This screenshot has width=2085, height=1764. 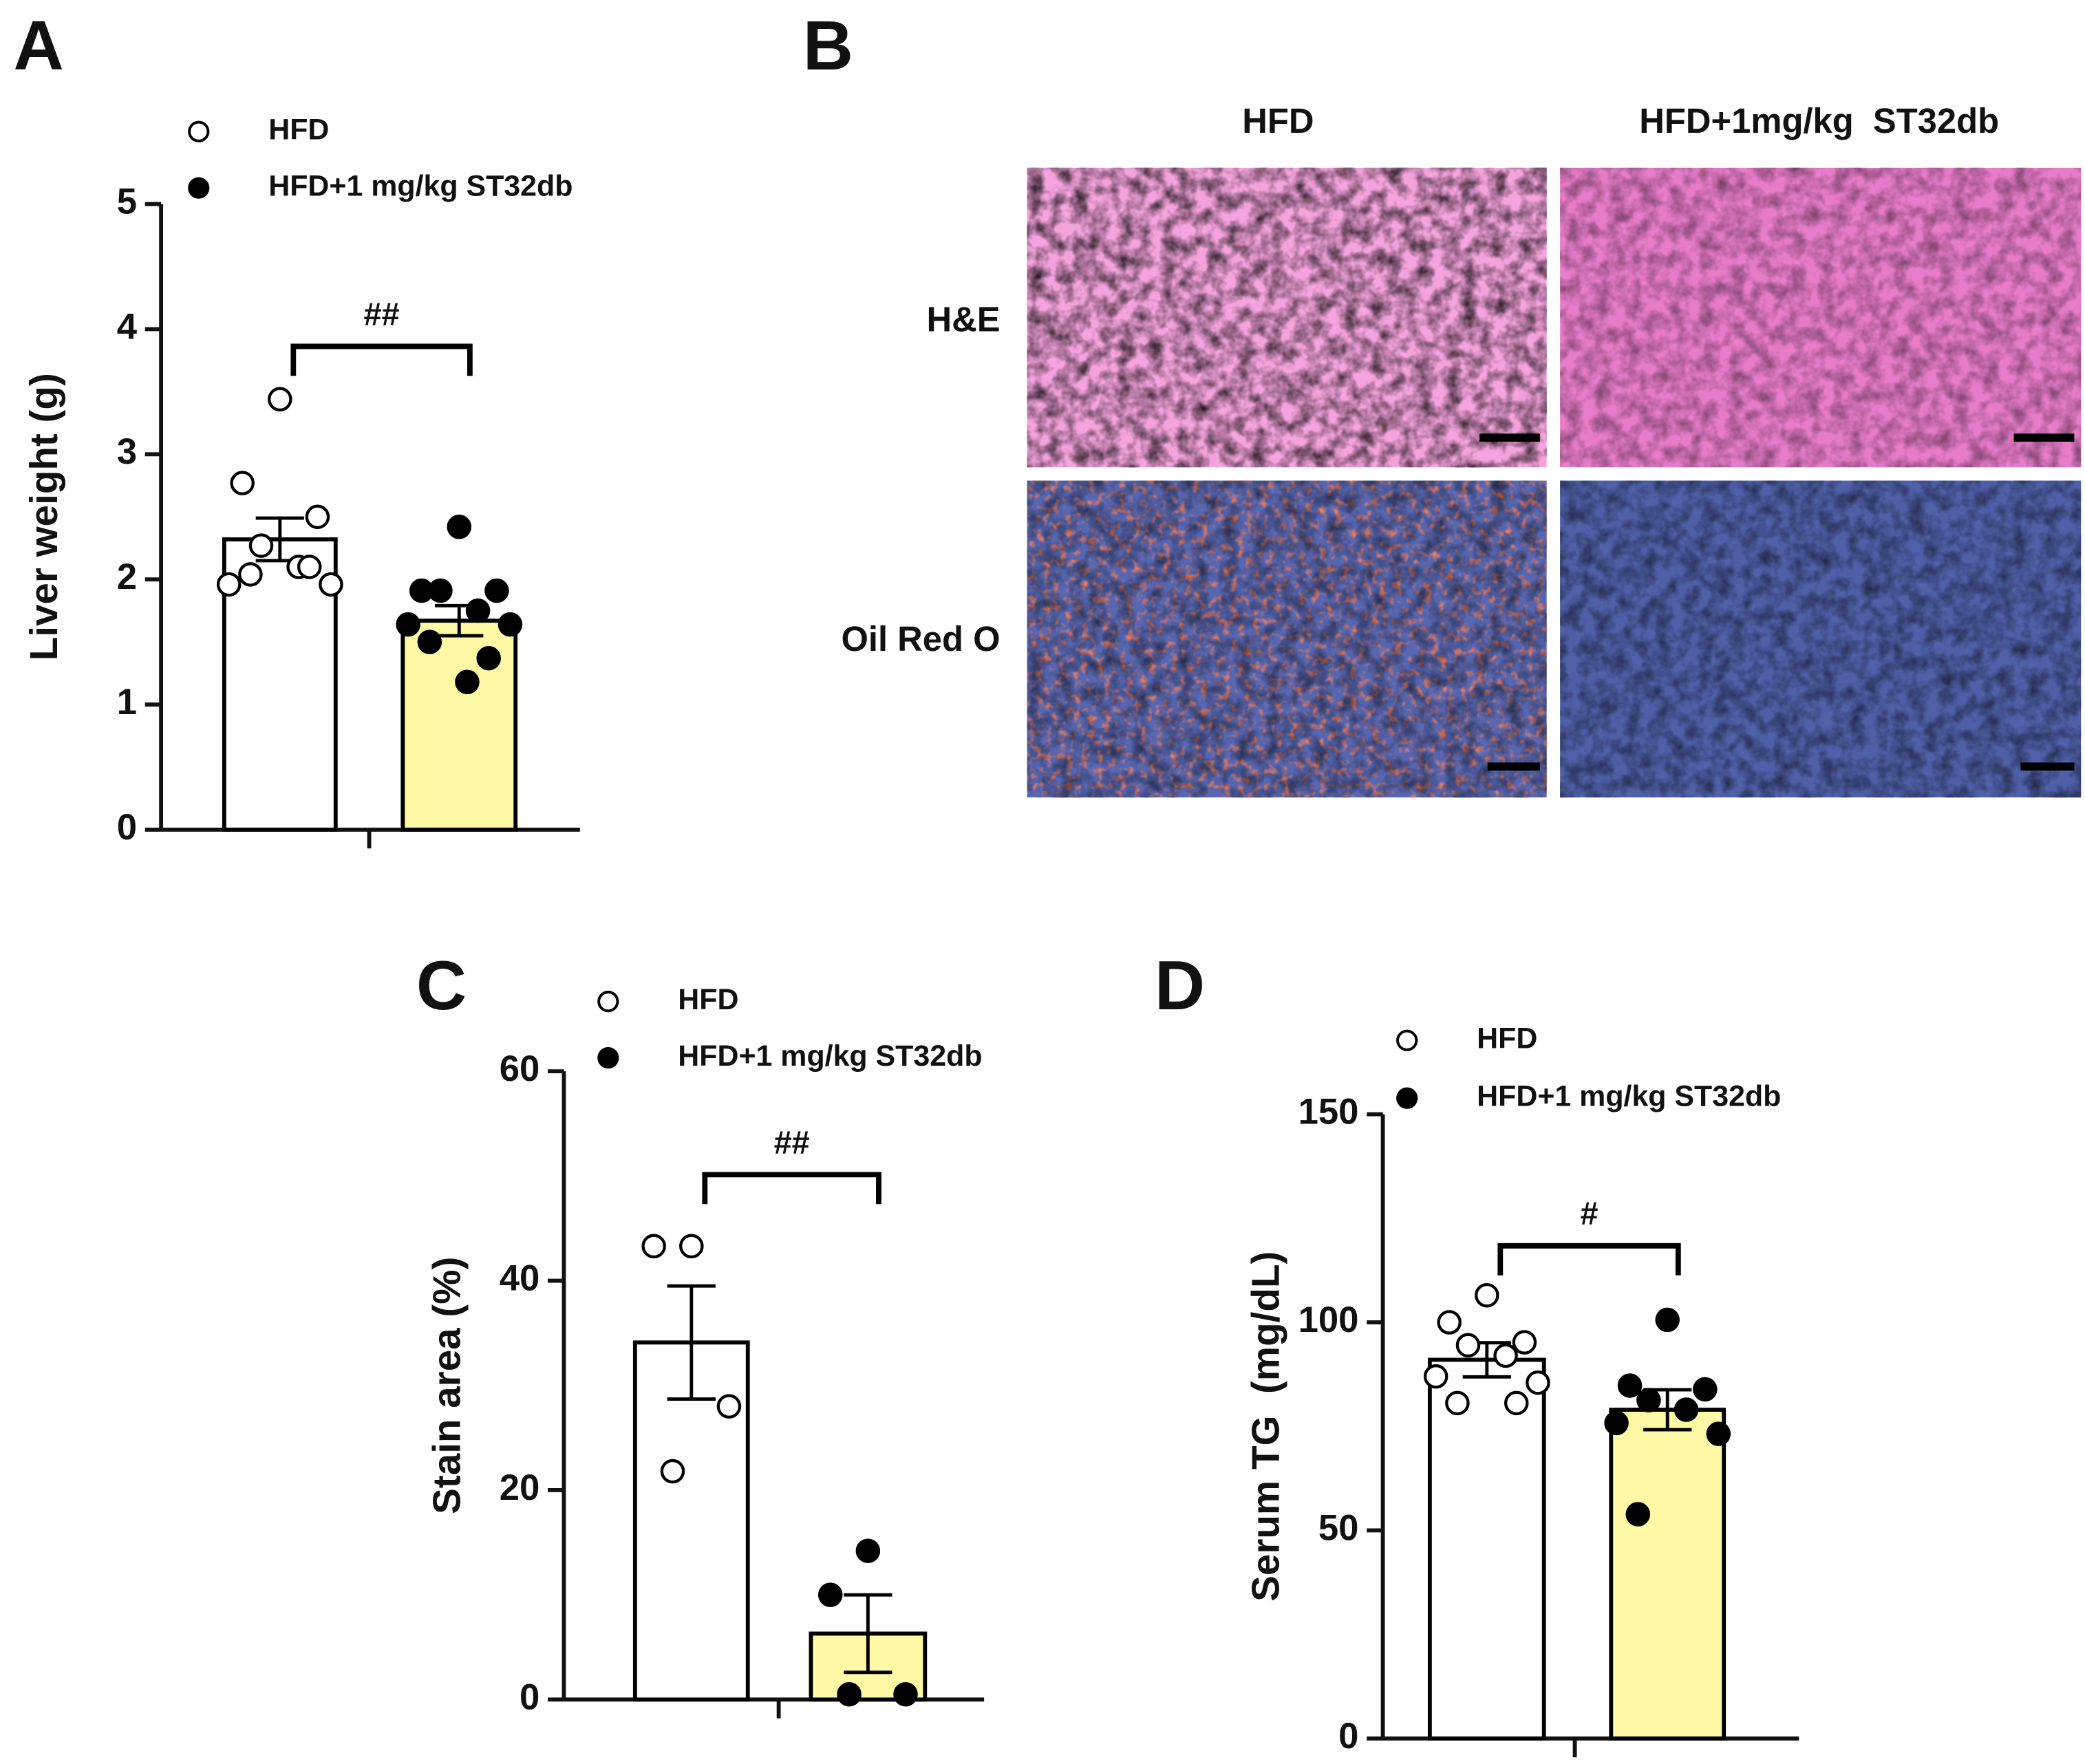 What do you see at coordinates (1328, 1111) in the screenshot?
I see `y-tick-label: 150` at bounding box center [1328, 1111].